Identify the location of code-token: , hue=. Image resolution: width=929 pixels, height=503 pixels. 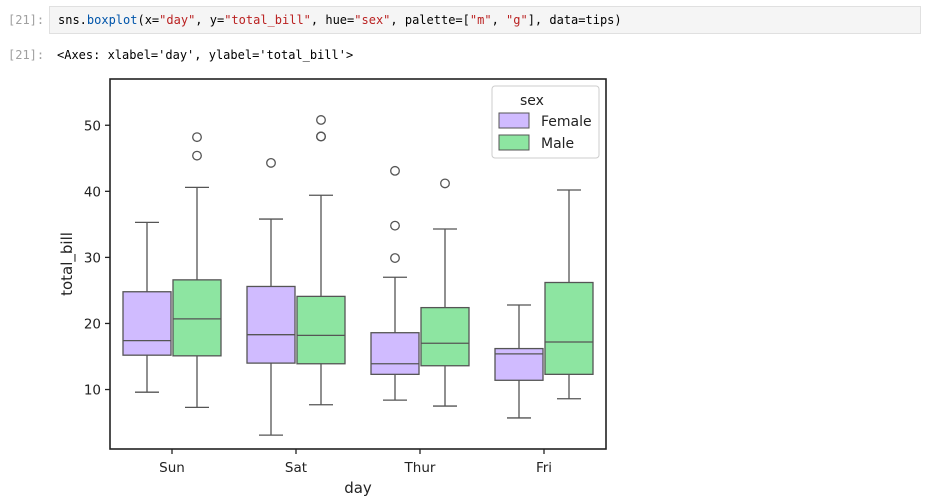
(332, 20).